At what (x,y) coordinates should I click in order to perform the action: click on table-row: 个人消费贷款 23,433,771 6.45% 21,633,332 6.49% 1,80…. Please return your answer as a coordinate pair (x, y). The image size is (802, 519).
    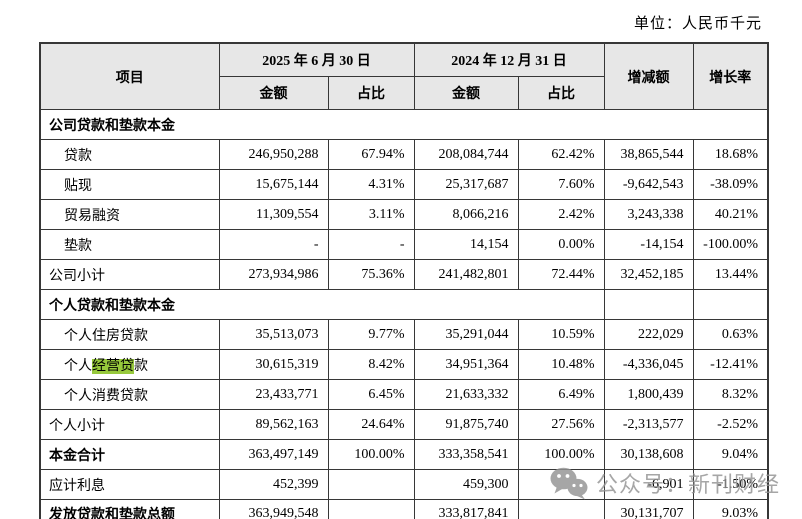
    Looking at the image, I should click on (404, 394).